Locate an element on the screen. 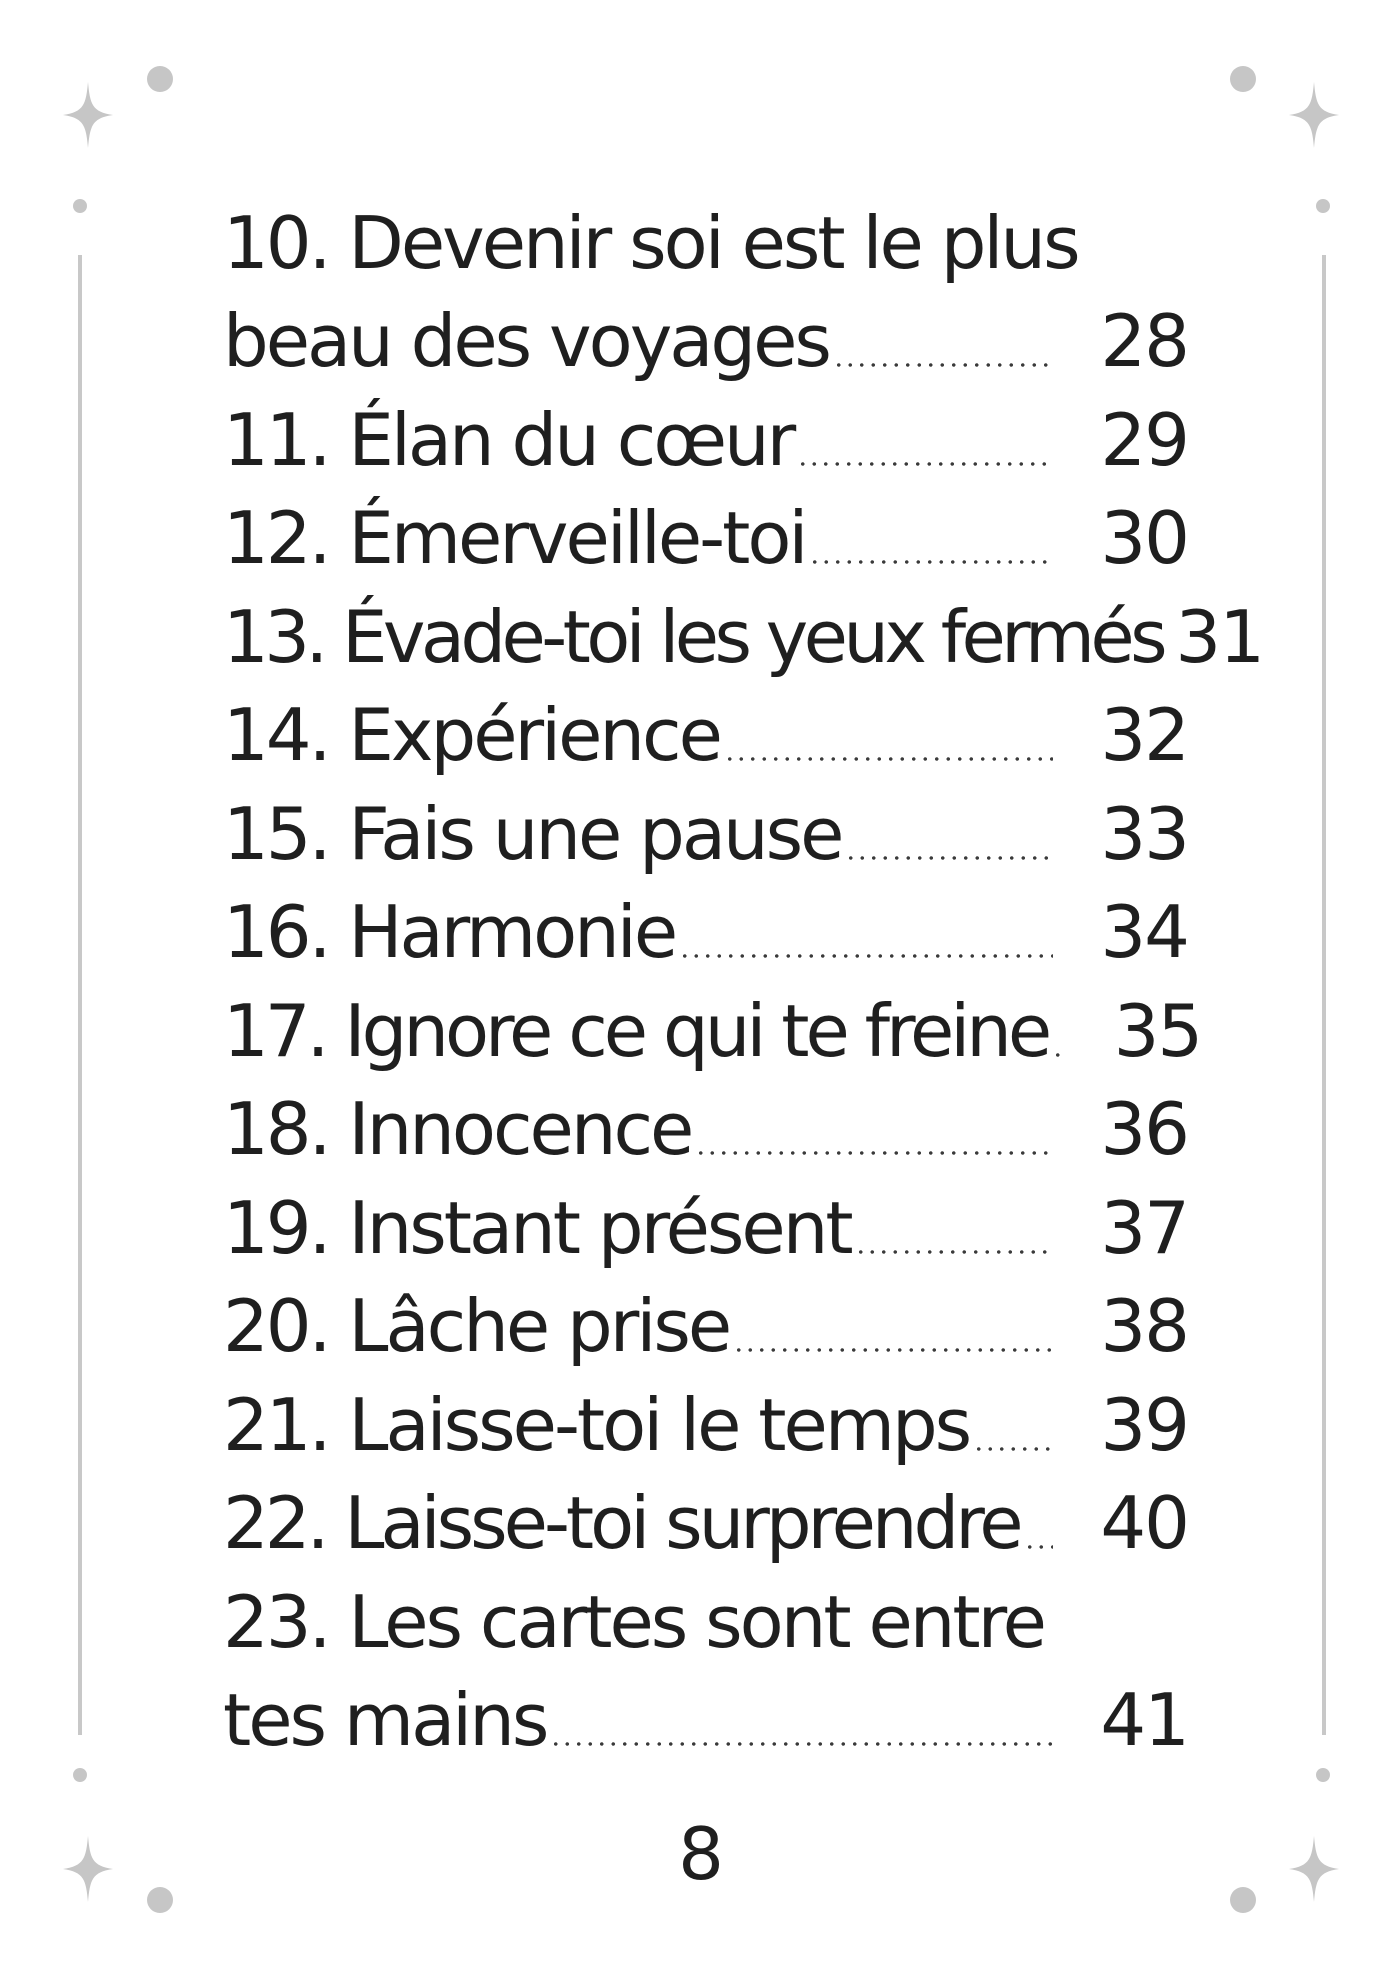  toc-page-number: 28 is located at coordinates (1145, 341).